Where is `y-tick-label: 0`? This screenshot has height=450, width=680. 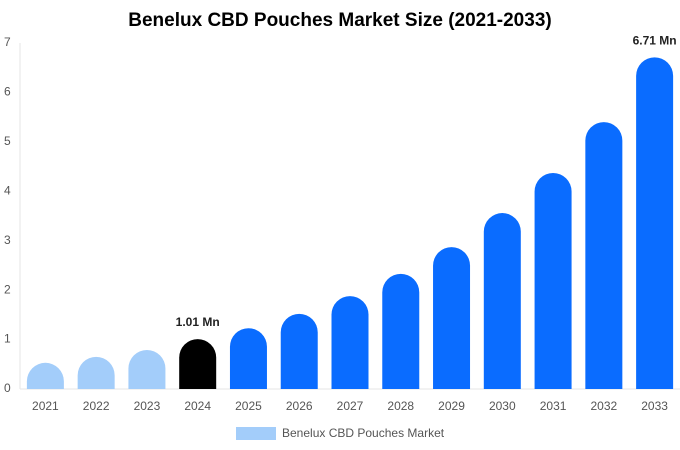
y-tick-label: 0 is located at coordinates (7, 388).